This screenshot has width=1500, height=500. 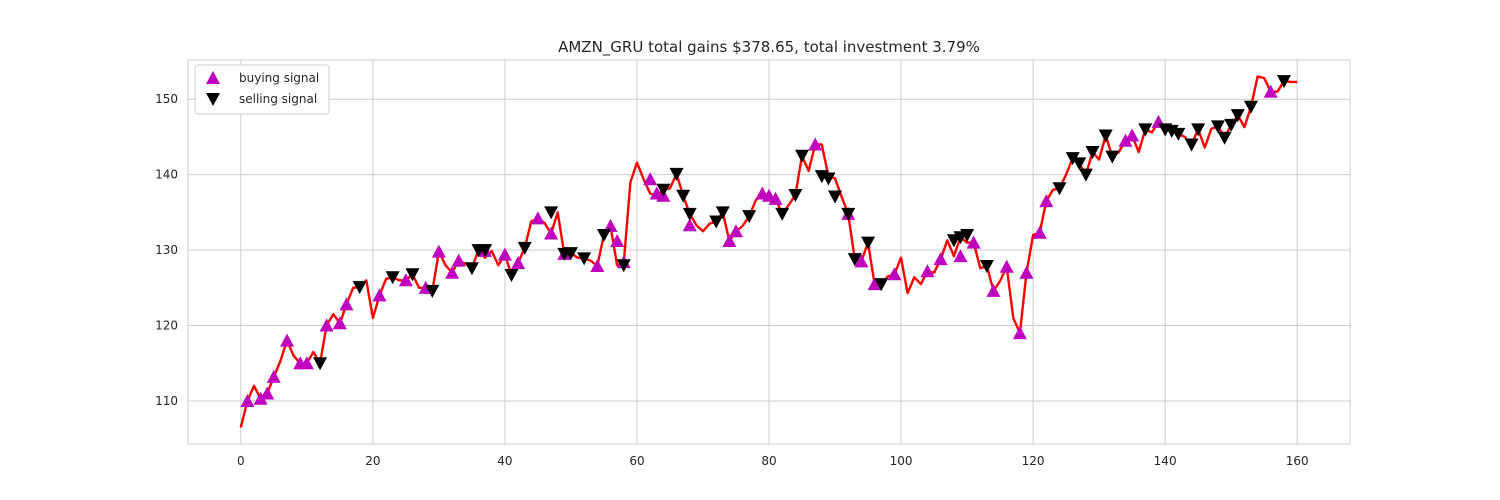 I want to click on y-tick-label: 130, so click(x=166, y=250).